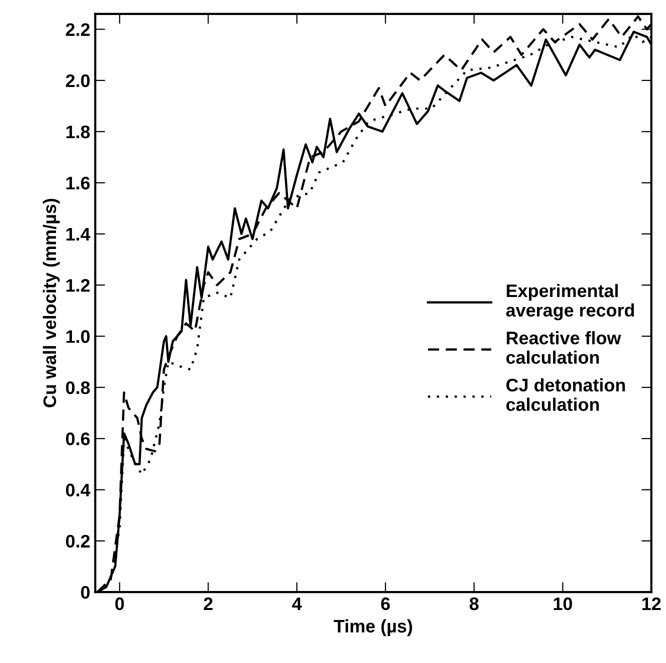  I want to click on y-tick-label: 0.6, so click(78, 439).